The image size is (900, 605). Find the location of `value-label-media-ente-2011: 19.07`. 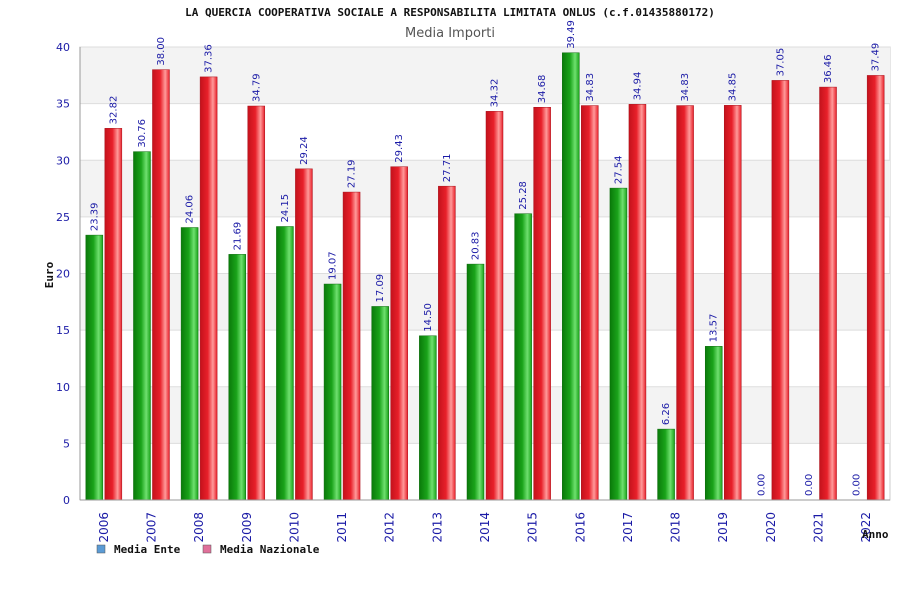

value-label-media-ente-2011: 19.07 is located at coordinates (333, 265).